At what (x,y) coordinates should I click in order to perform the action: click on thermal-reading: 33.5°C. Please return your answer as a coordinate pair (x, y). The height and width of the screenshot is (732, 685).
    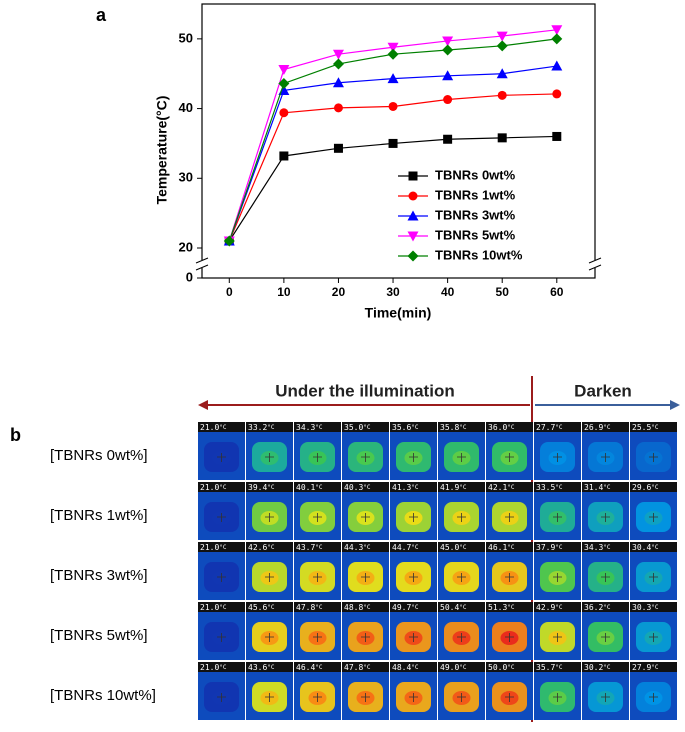
    Looking at the image, I should click on (549, 487).